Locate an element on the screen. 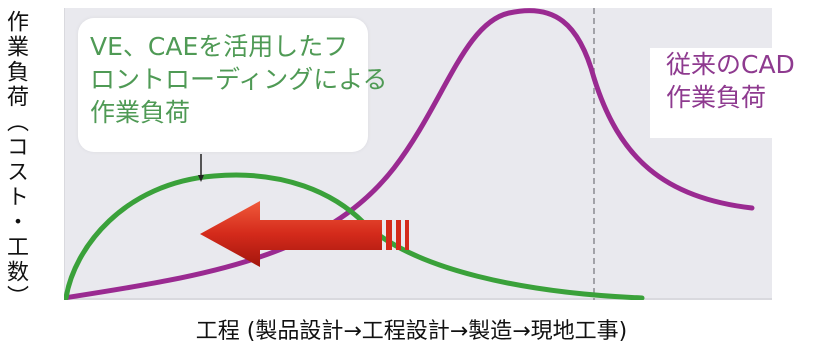 This screenshot has height=354, width=823. x-axis-label: 工程 (製品設計→工程設計→製造→現地工事) is located at coordinates (411, 331).